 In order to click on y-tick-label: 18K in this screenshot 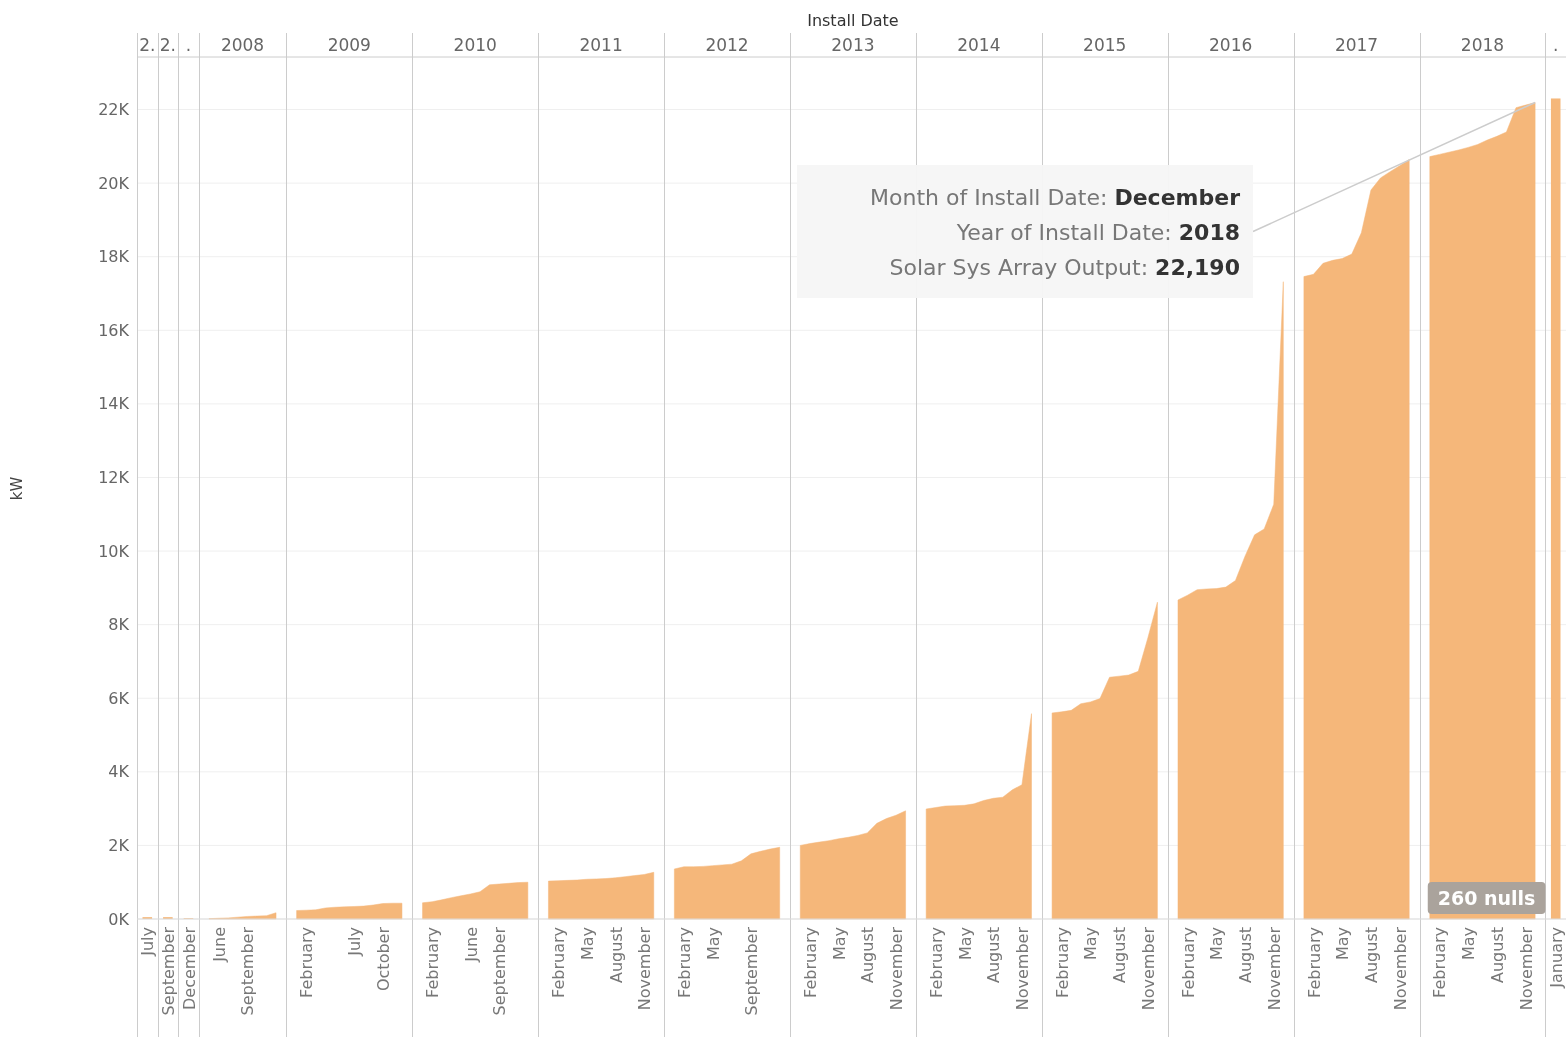, I will do `click(114, 257)`.